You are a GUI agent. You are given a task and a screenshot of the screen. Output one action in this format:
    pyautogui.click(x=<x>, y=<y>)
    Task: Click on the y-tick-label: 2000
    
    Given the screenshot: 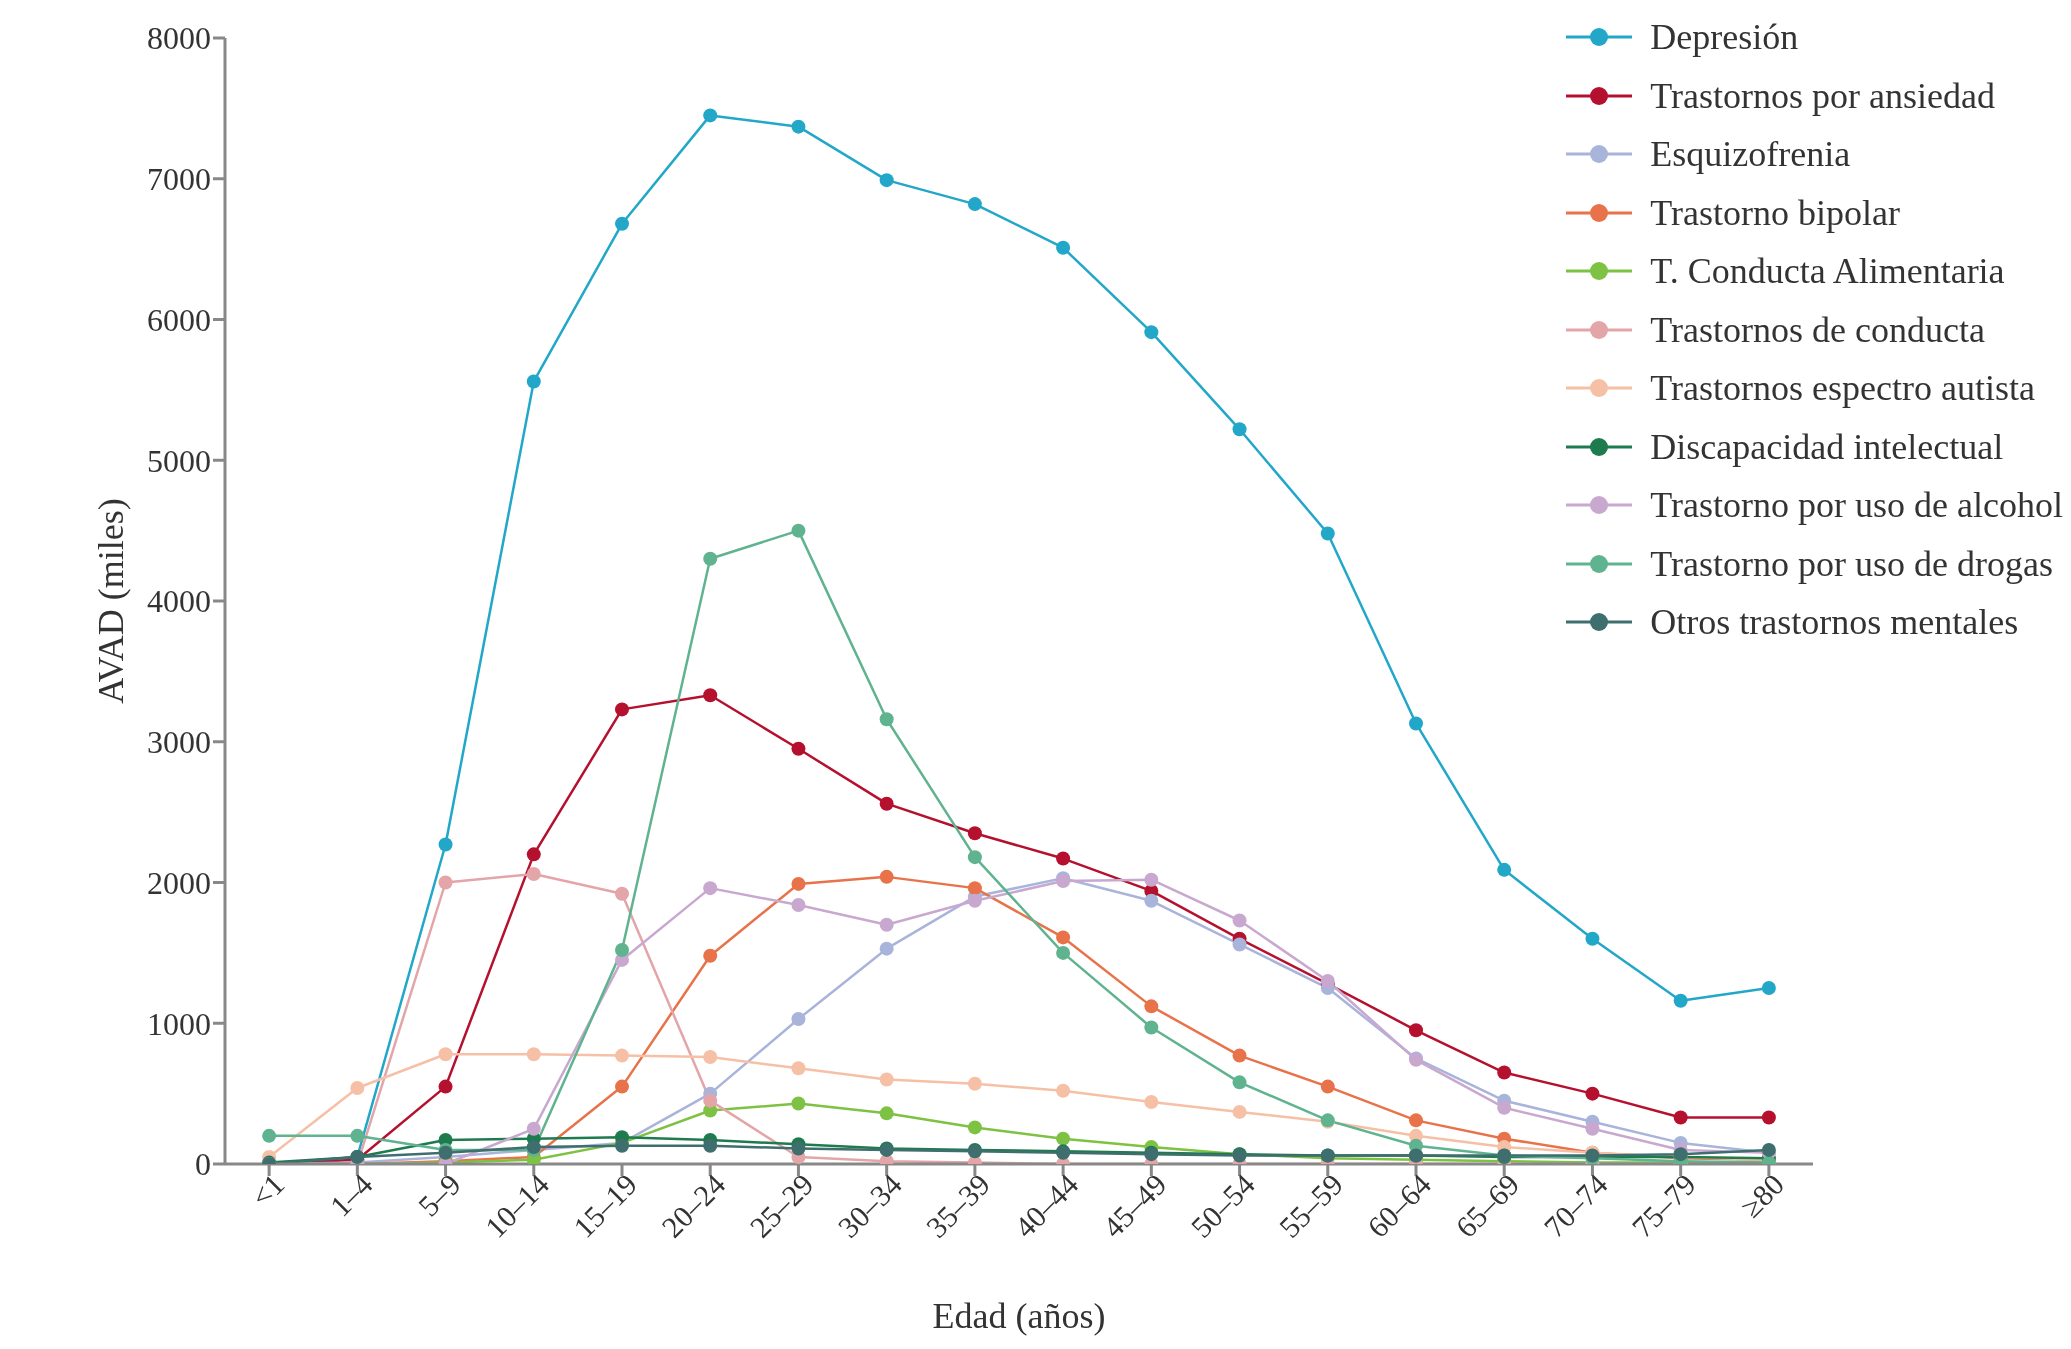 What is the action you would take?
    pyautogui.click(x=179, y=882)
    